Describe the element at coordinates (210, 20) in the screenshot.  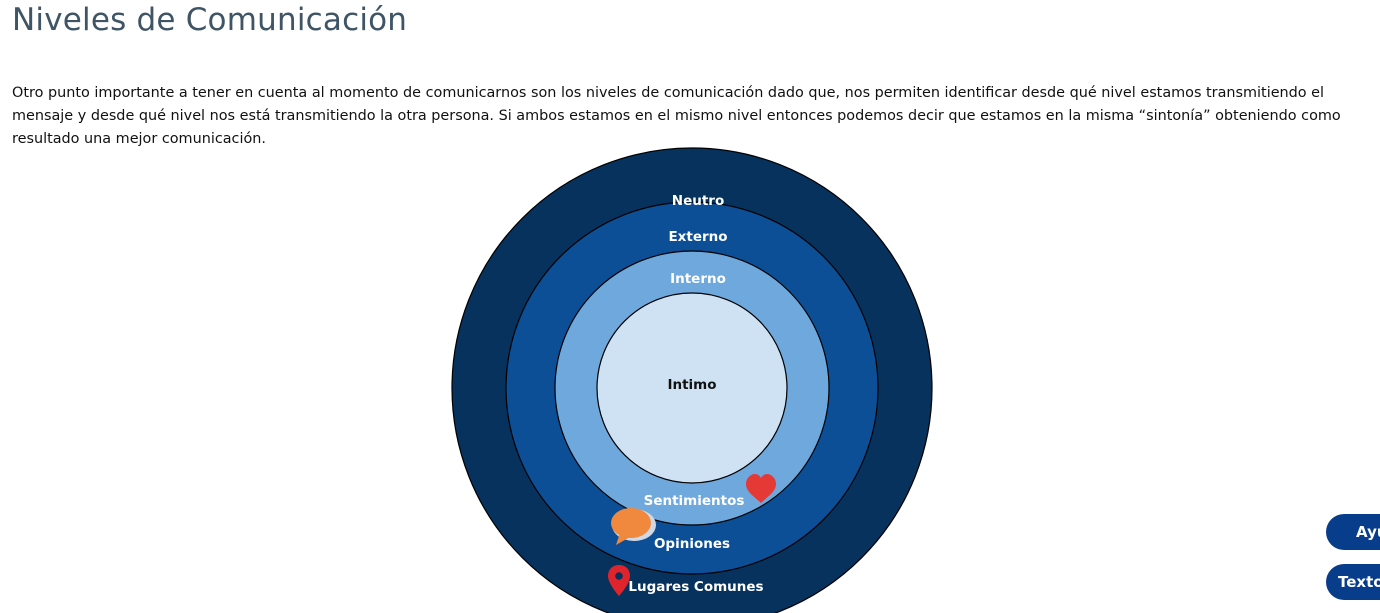
I see `page-title: Niveles de Comunicación` at that location.